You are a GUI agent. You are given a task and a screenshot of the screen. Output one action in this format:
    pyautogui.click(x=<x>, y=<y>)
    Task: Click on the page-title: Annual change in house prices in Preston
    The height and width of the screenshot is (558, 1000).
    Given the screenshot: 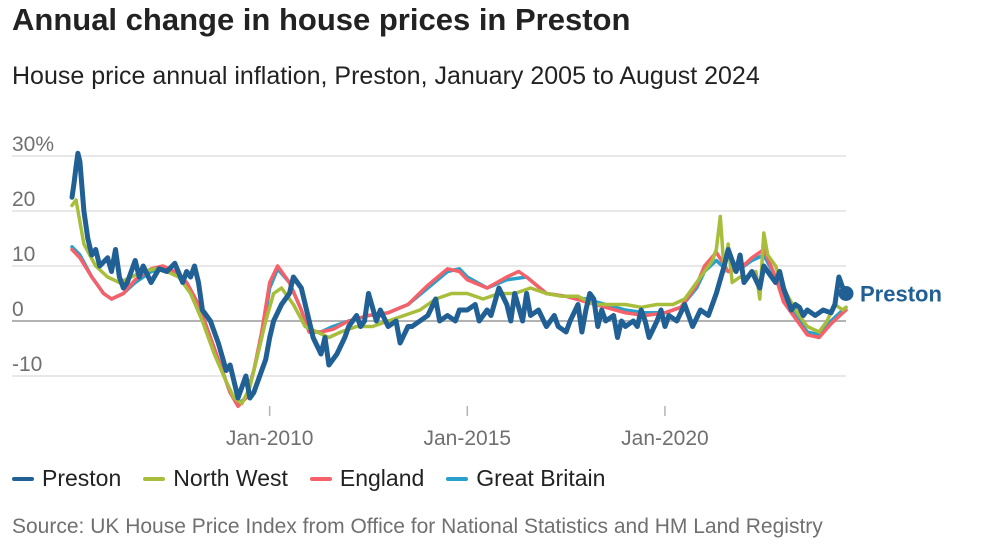 What is the action you would take?
    pyautogui.click(x=321, y=19)
    